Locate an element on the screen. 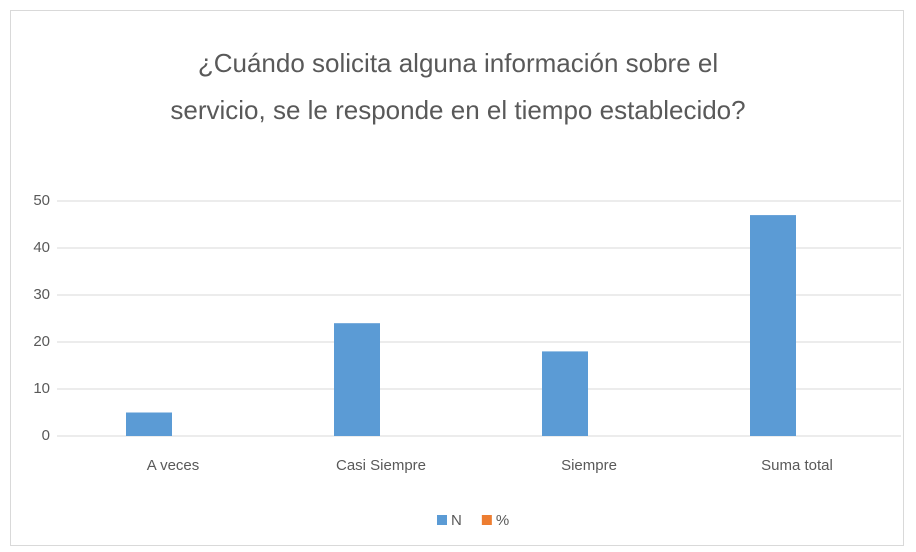 Image resolution: width=916 pixels, height=552 pixels. y-tick-label: 30 is located at coordinates (41, 294).